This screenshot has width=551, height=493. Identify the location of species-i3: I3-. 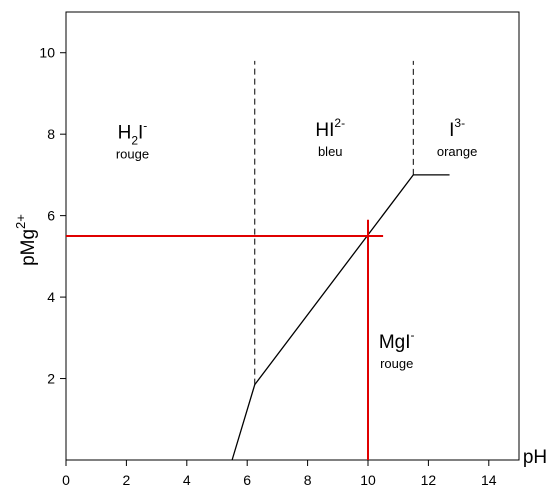
(457, 128).